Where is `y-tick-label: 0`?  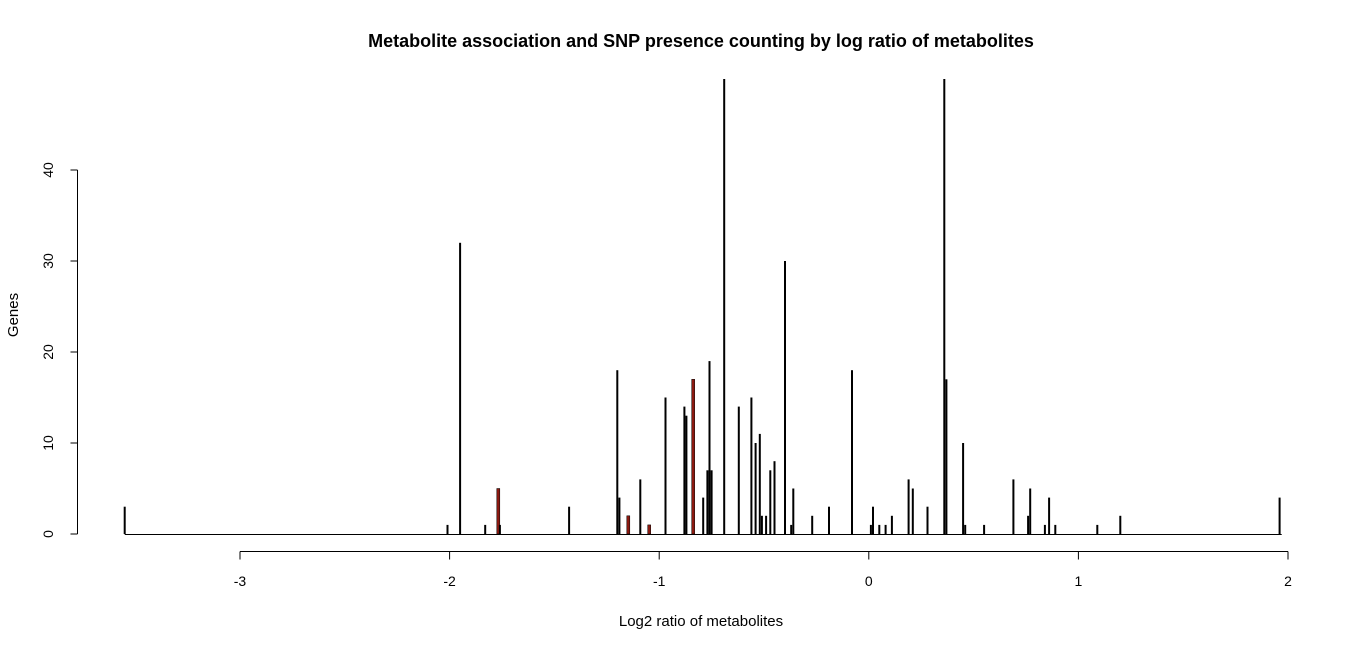
y-tick-label: 0 is located at coordinates (48, 534).